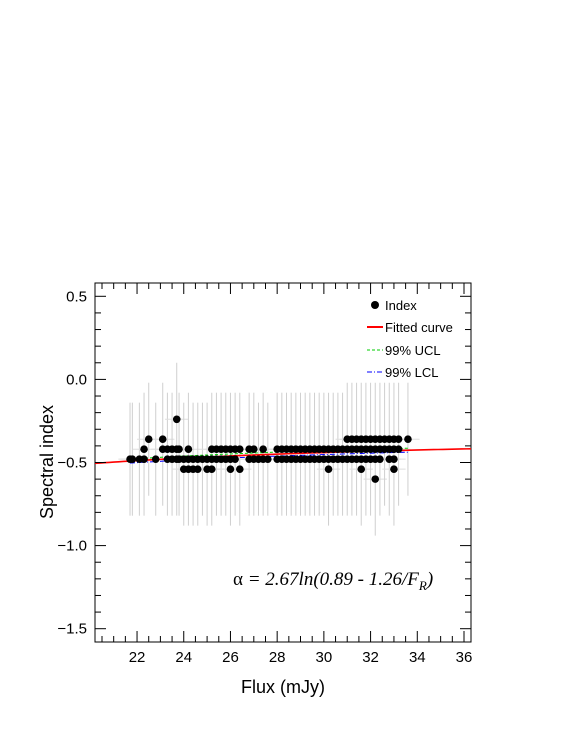 The width and height of the screenshot is (565, 731). Describe the element at coordinates (76, 296) in the screenshot. I see `y-tick-label: 0.5` at that location.